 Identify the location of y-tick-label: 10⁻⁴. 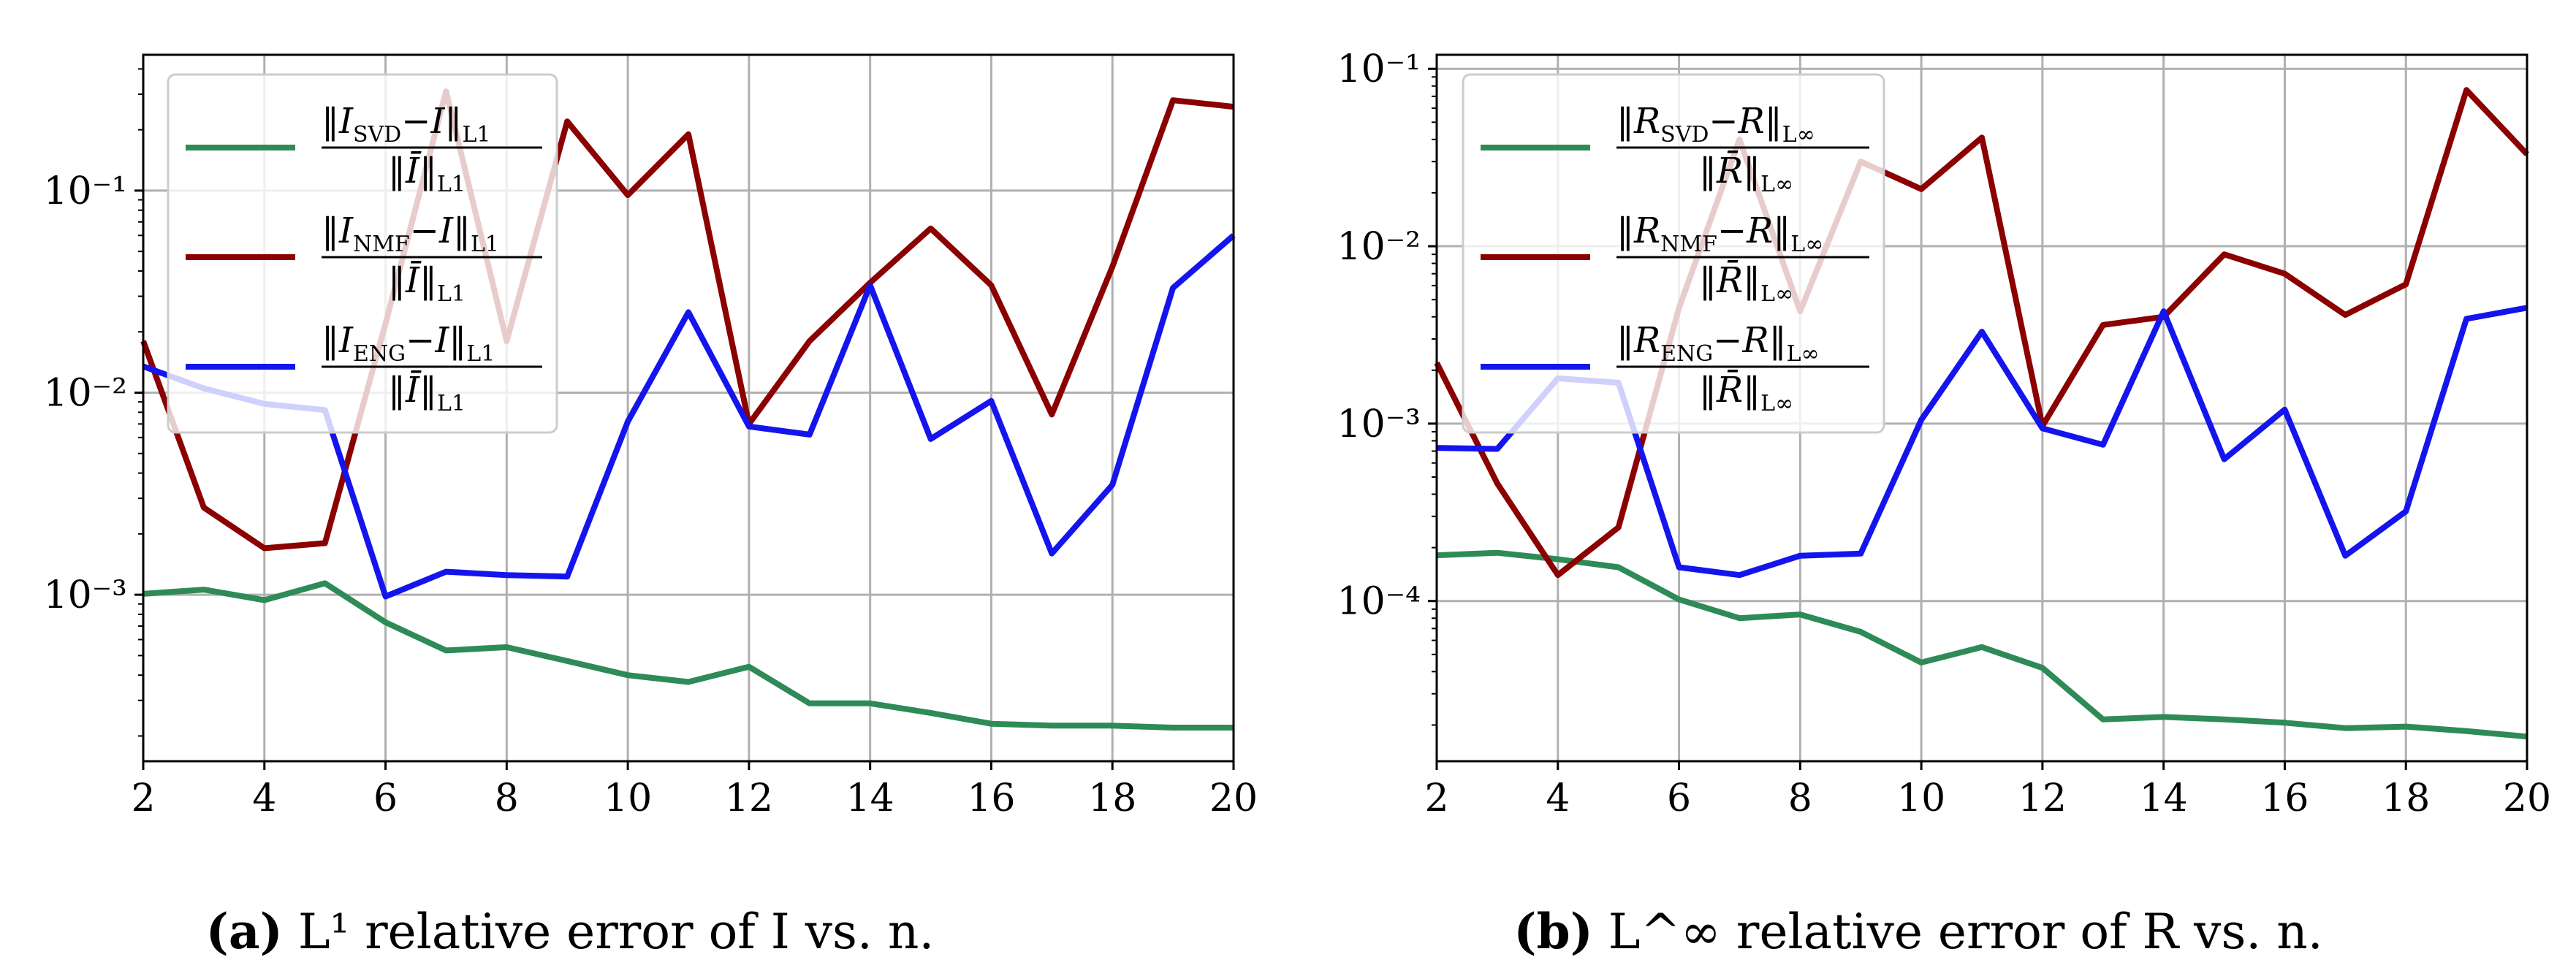
(1379, 602).